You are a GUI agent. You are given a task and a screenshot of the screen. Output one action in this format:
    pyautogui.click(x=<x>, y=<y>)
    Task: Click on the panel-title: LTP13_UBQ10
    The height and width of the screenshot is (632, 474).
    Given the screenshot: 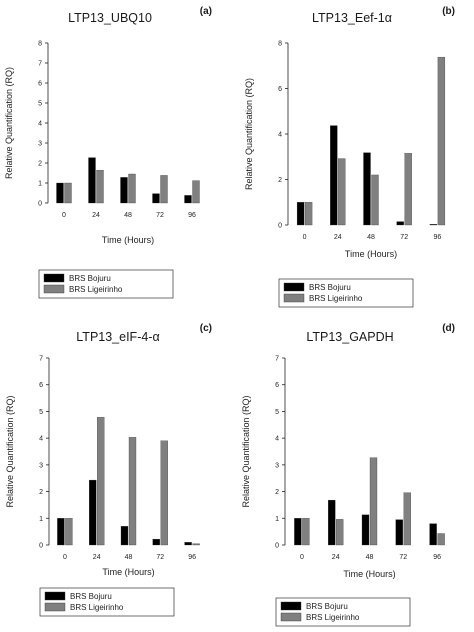 What is the action you would take?
    pyautogui.click(x=110, y=18)
    